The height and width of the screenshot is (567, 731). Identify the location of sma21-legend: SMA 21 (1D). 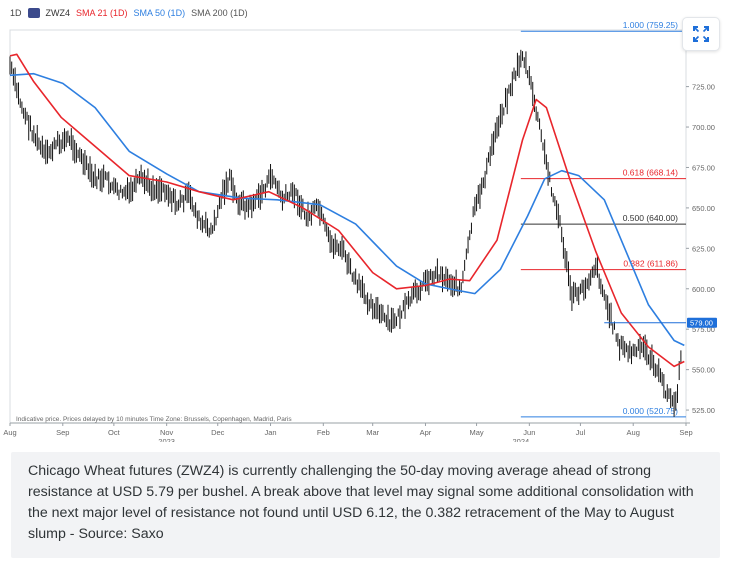
(102, 13).